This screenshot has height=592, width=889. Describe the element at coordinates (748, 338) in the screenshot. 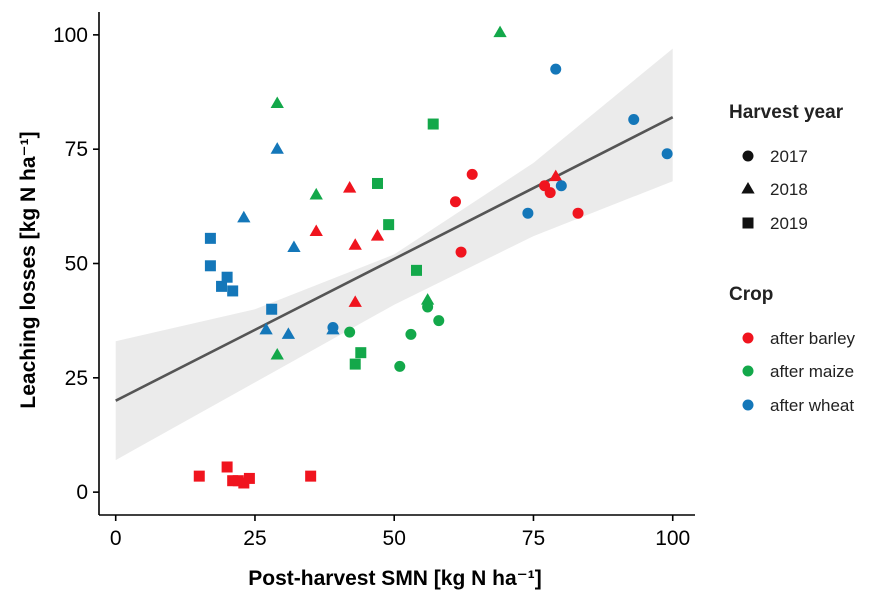

I see `legend-key-after-barley` at that location.